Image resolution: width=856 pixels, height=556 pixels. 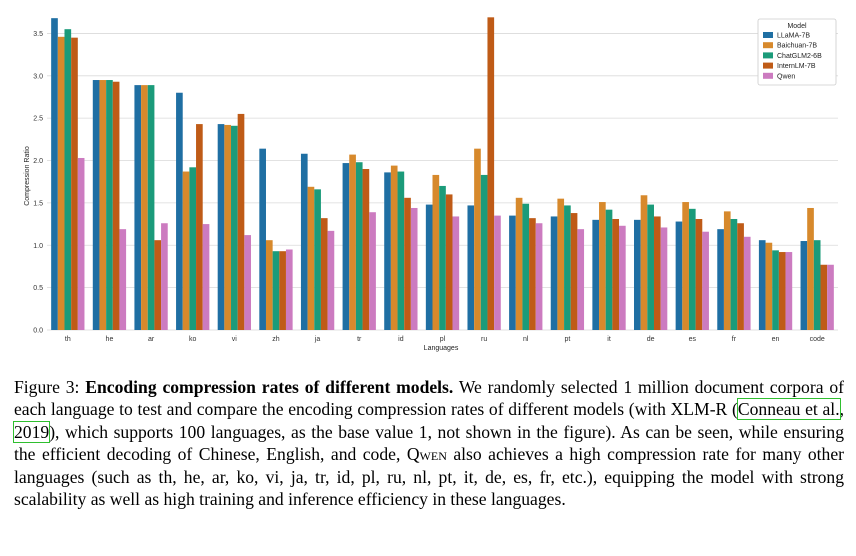 I want to click on citation-author-link: Conneau et al., so click(x=788, y=409).